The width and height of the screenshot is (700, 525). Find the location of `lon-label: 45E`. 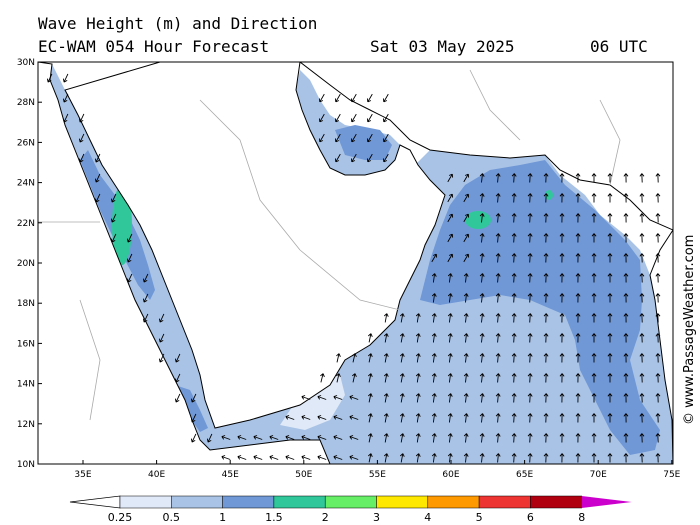

lon-label: 45E is located at coordinates (230, 475).